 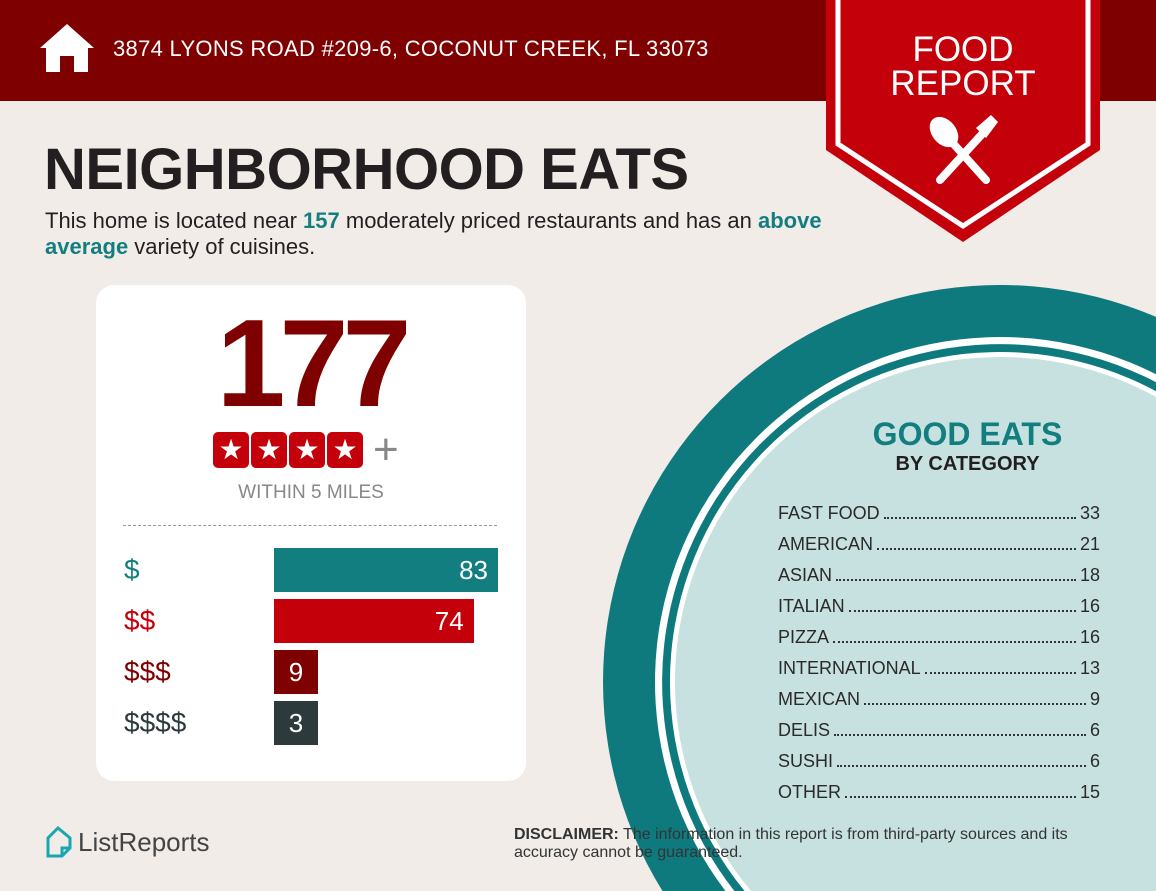 What do you see at coordinates (826, 543) in the screenshot?
I see `category-name: AMERICAN` at bounding box center [826, 543].